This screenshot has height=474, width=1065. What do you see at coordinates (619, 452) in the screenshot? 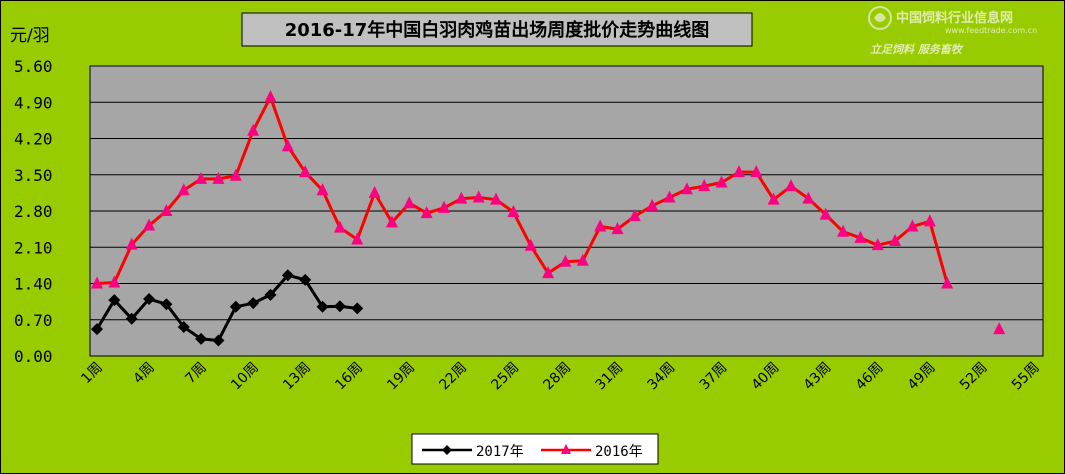
I see `legend-label-2016: 2016年` at bounding box center [619, 452].